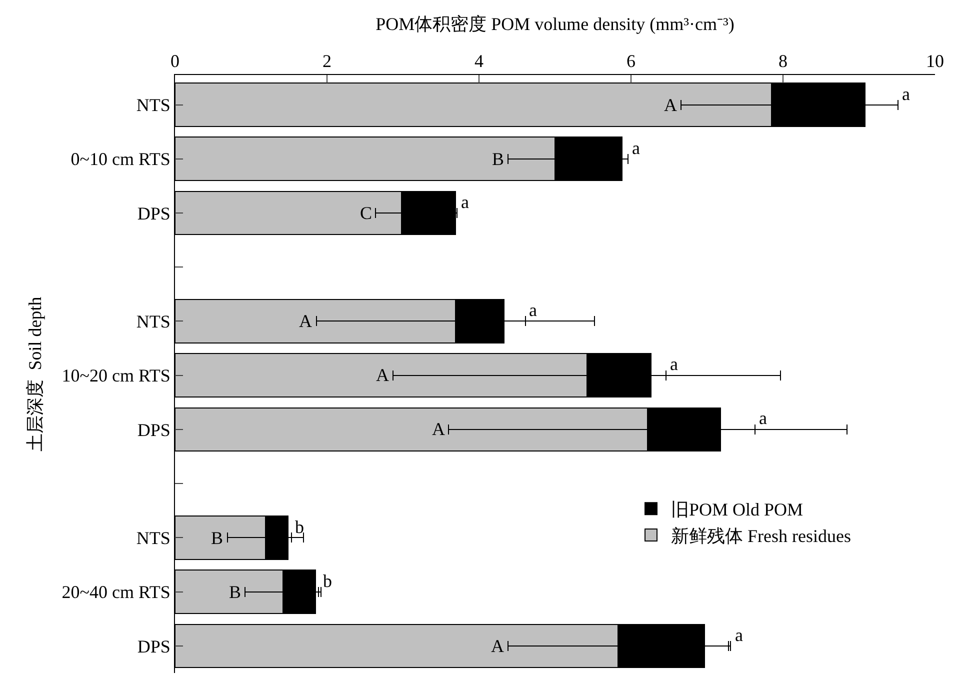 This screenshot has height=678, width=955. Describe the element at coordinates (479, 60) in the screenshot. I see `x-tick-label: 4` at that location.